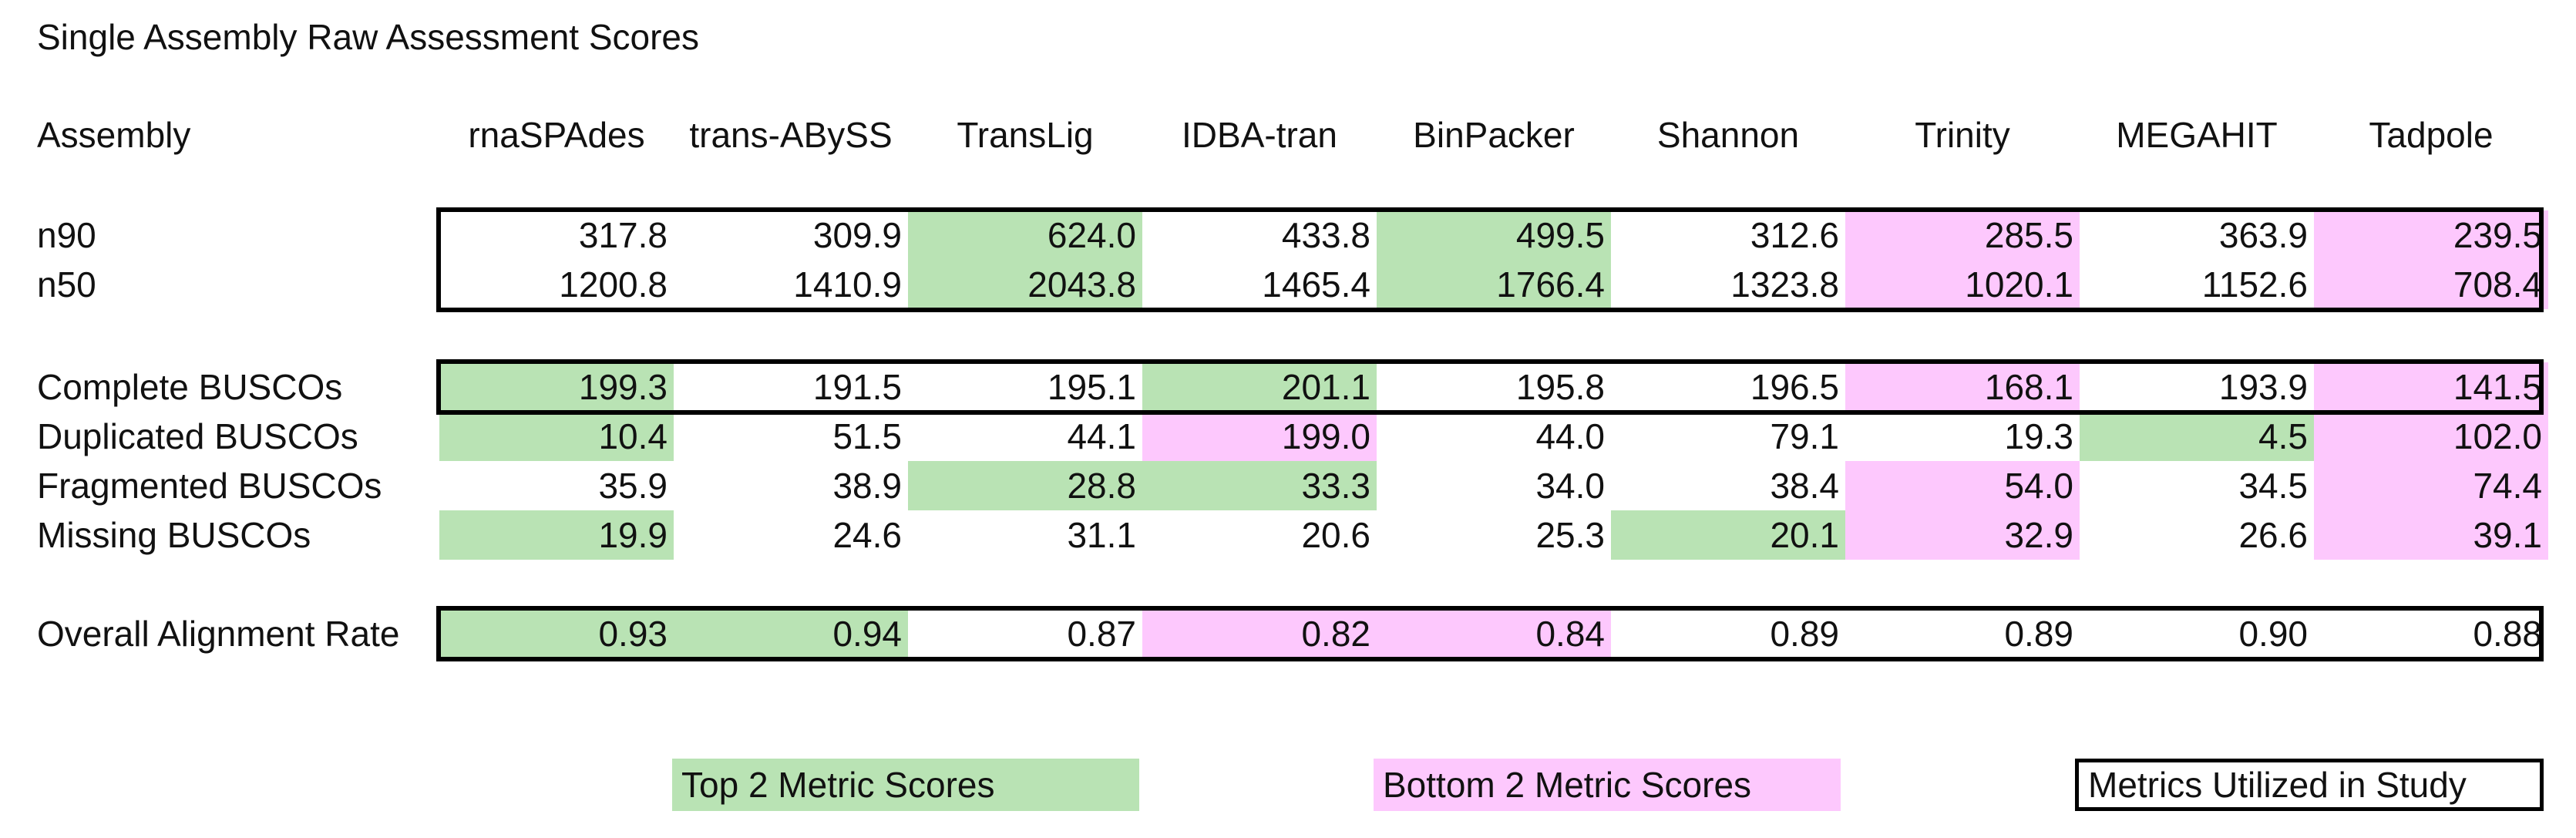 The width and height of the screenshot is (2576, 838). What do you see at coordinates (1494, 284) in the screenshot?
I see `table-cell: 1766.4` at bounding box center [1494, 284].